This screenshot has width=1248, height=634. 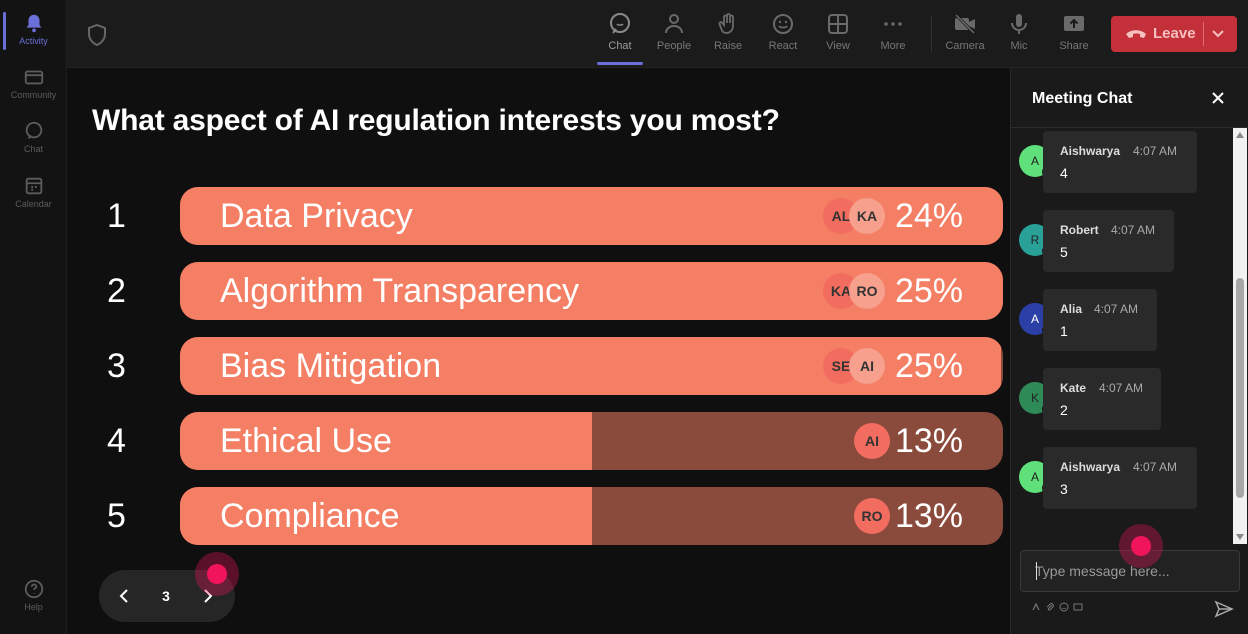 What do you see at coordinates (1129, 127) in the screenshot?
I see `chat-header-divider` at bounding box center [1129, 127].